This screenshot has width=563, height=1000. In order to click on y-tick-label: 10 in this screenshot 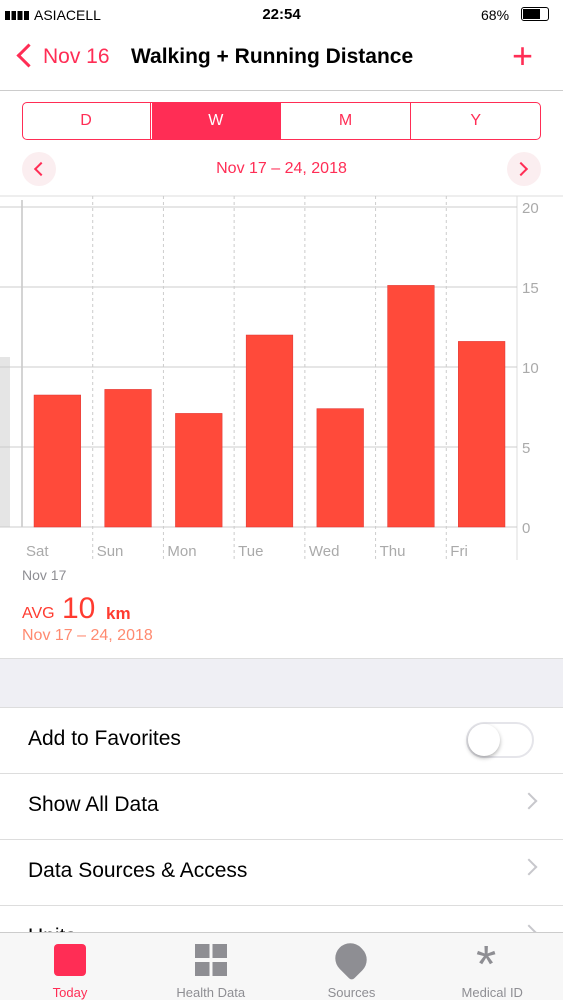, I will do `click(530, 368)`.